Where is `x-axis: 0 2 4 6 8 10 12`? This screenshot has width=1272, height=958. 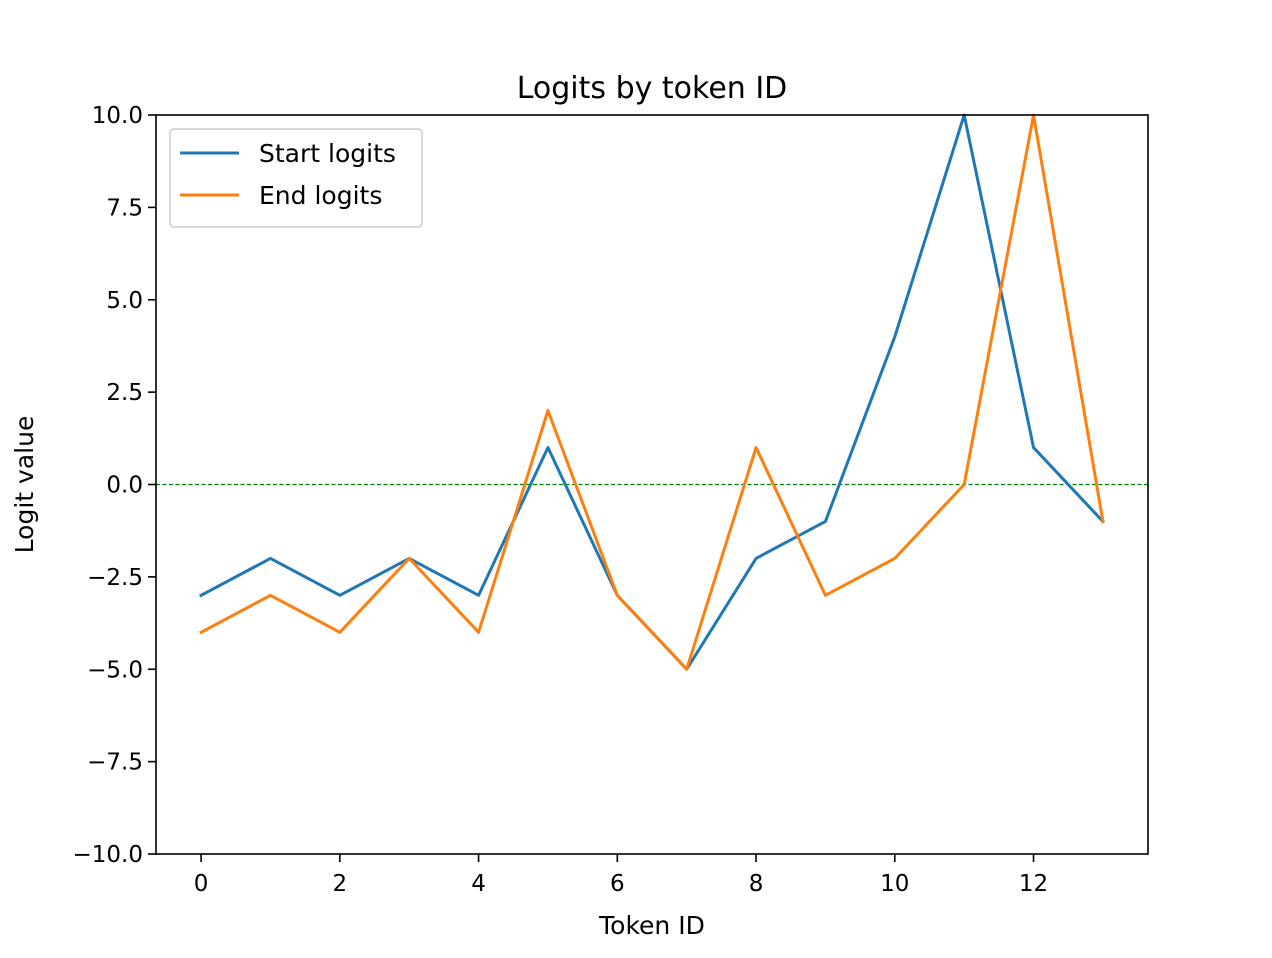
x-axis: 0 2 4 6 8 10 12 is located at coordinates (621, 875).